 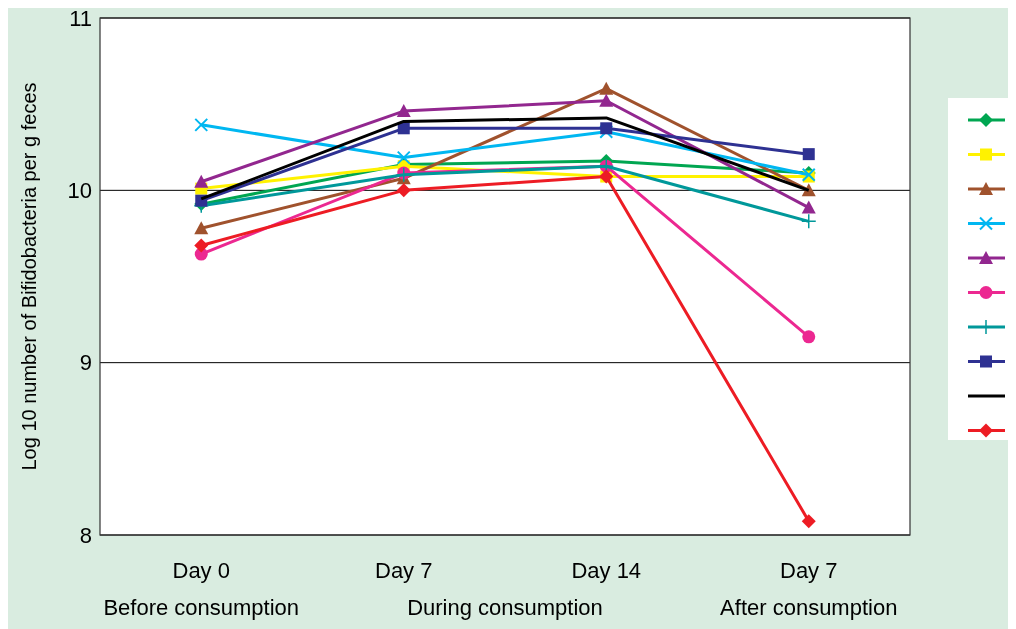 I want to click on y-tick-label: 8, so click(x=85, y=535).